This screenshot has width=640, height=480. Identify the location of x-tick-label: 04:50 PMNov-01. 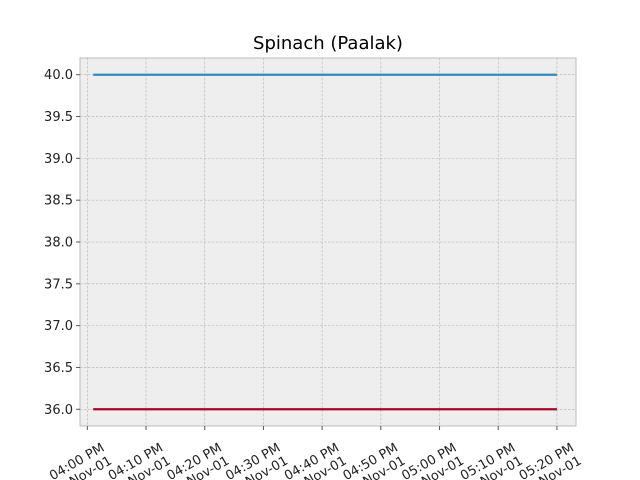
(375, 460).